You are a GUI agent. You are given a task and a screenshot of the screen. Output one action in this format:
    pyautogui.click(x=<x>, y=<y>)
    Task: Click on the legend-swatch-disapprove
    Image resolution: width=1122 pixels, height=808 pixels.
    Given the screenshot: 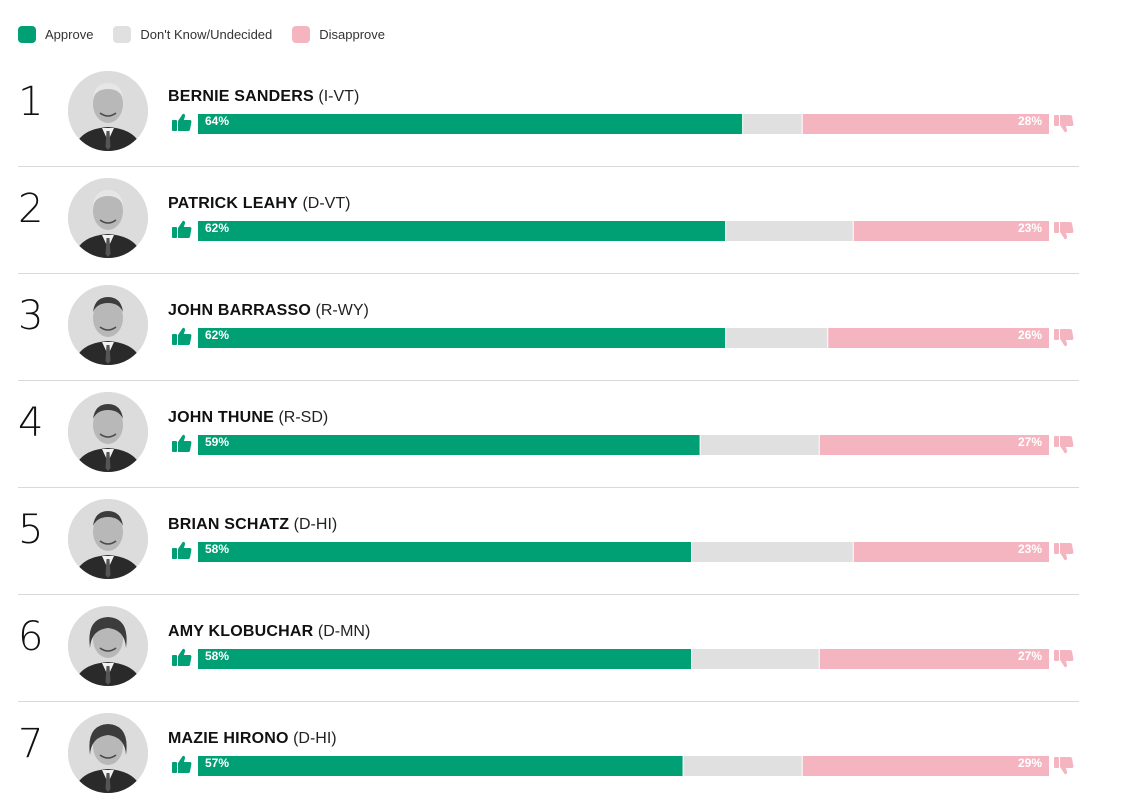 What is the action you would take?
    pyautogui.click(x=301, y=34)
    